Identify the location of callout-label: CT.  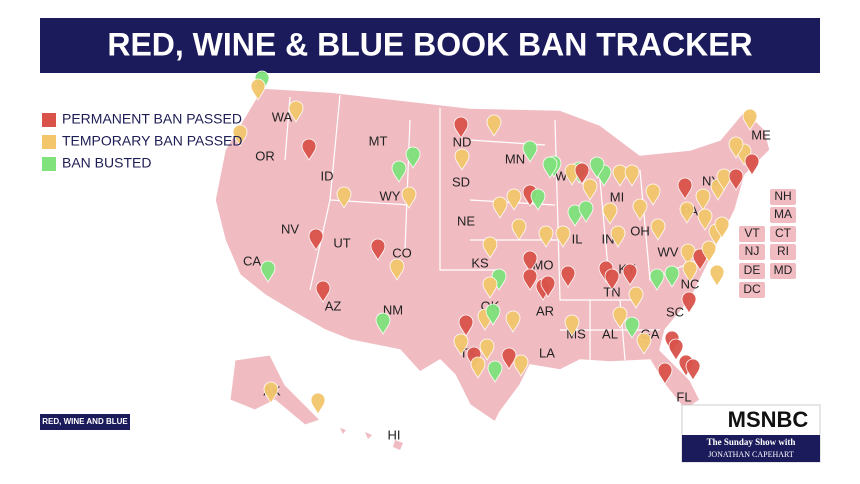
(783, 233).